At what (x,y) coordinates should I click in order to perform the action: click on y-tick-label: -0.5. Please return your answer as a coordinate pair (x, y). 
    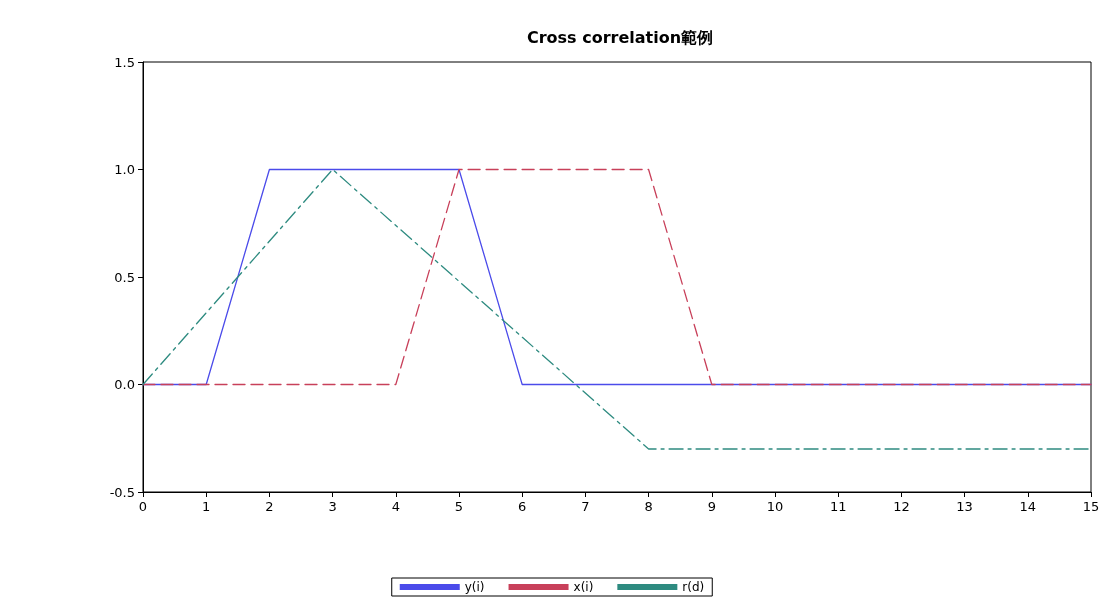
    Looking at the image, I should click on (122, 492).